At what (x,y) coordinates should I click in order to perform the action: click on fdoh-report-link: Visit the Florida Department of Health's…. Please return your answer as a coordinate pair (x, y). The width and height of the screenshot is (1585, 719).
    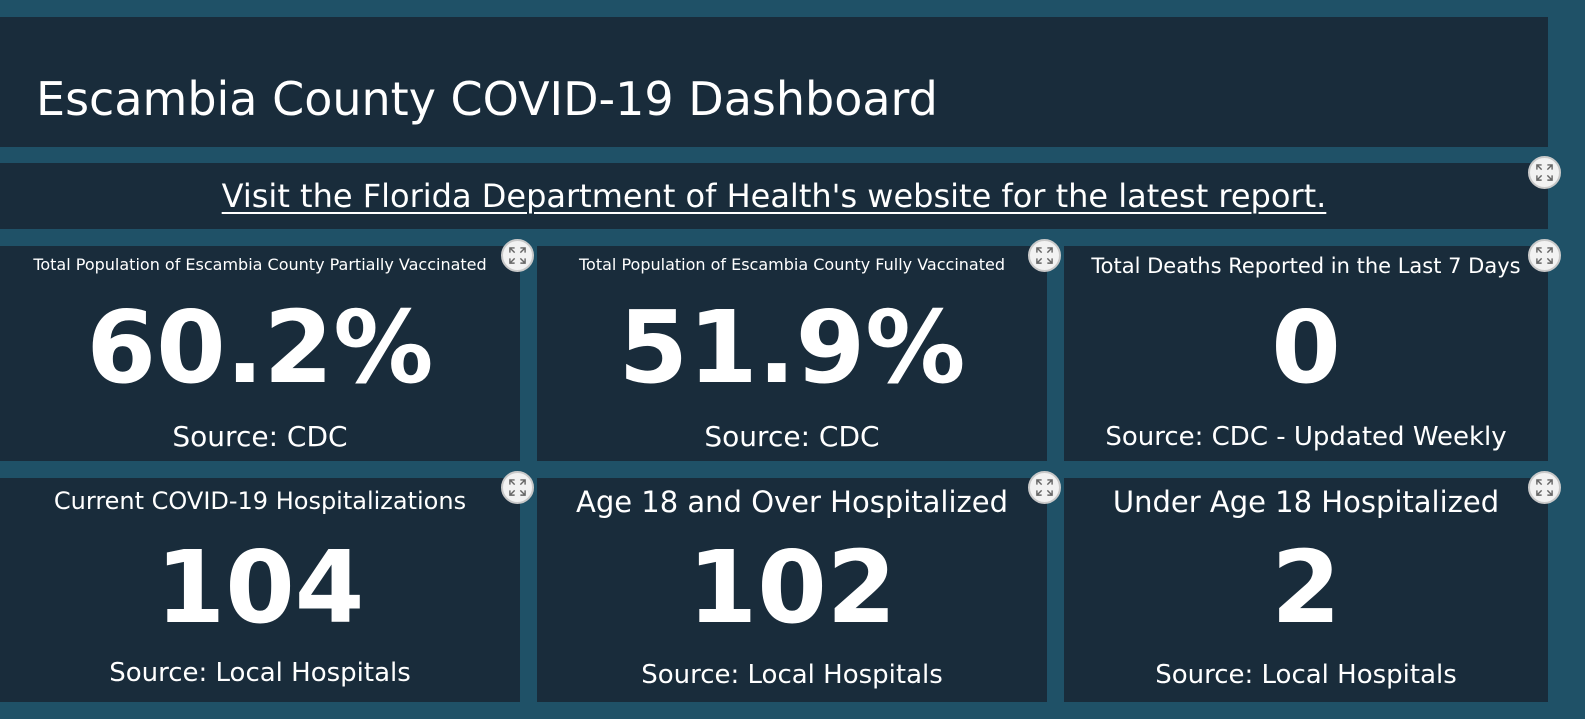
    Looking at the image, I should click on (774, 196).